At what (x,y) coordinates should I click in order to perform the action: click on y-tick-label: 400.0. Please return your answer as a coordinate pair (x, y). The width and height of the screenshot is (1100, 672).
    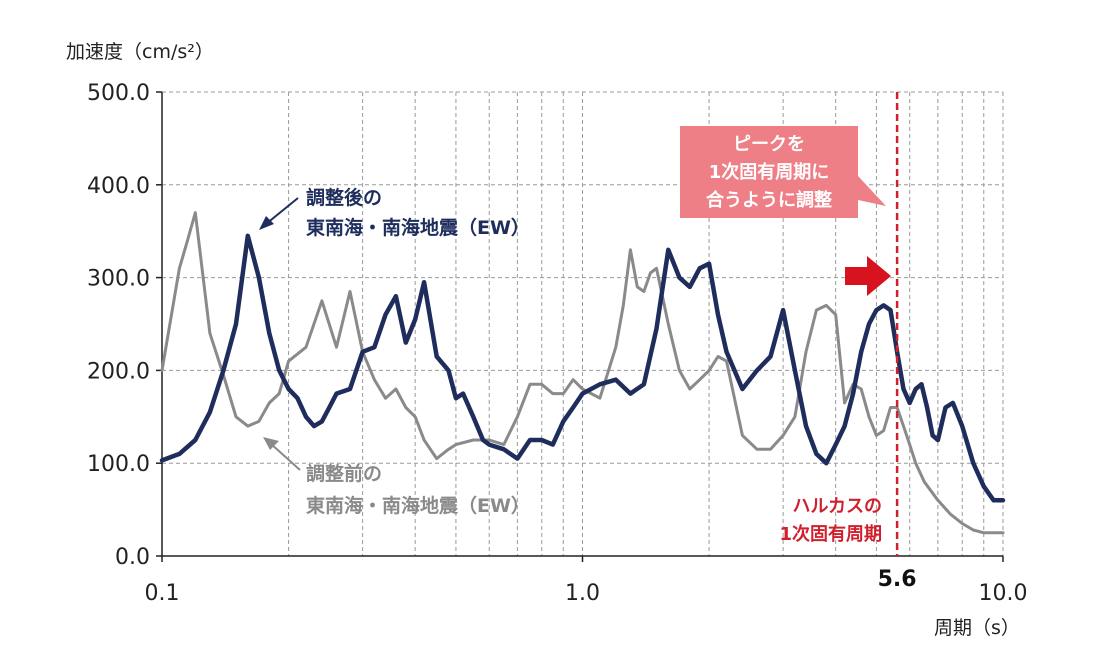
    Looking at the image, I should click on (118, 186).